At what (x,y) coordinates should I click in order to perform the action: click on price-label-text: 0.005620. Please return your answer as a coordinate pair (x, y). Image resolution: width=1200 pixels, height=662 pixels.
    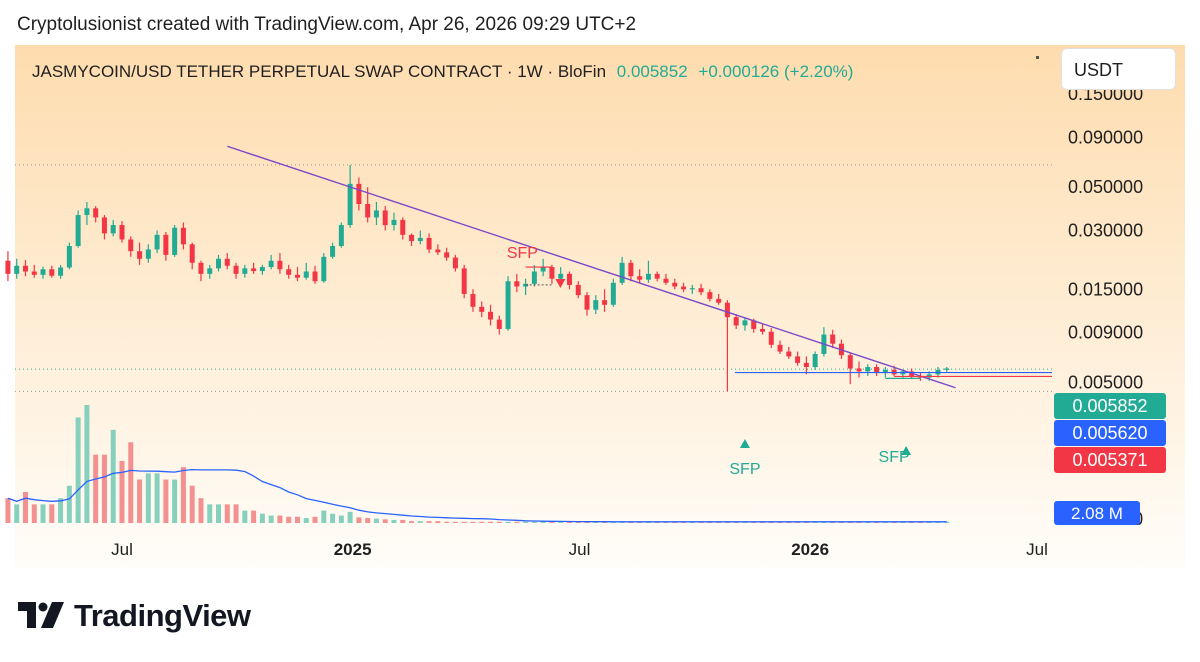
    Looking at the image, I should click on (1109, 433).